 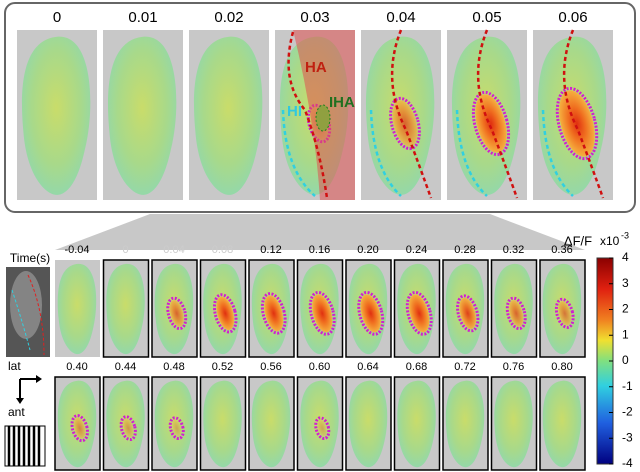 I want to click on lat-label: lat, so click(x=14, y=366).